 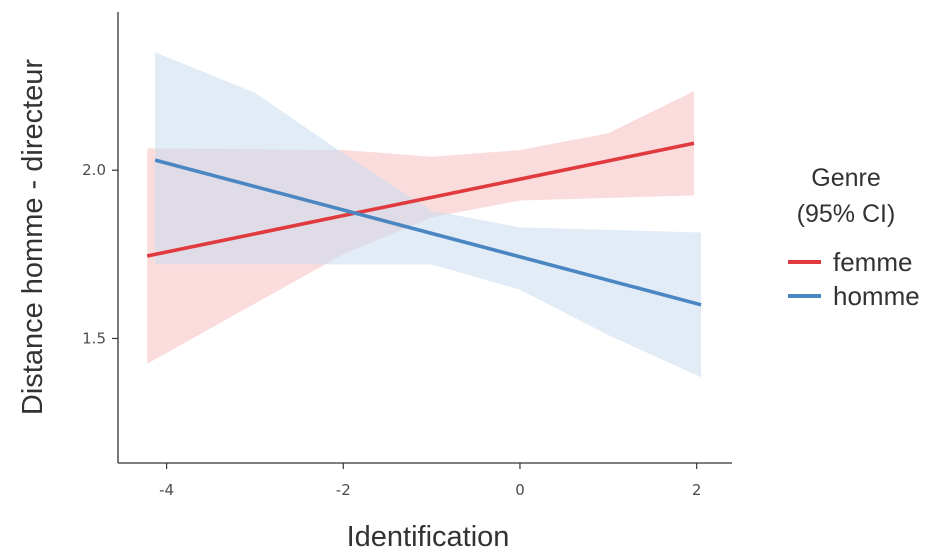 I want to click on x-tick-label: -4, so click(x=166, y=490).